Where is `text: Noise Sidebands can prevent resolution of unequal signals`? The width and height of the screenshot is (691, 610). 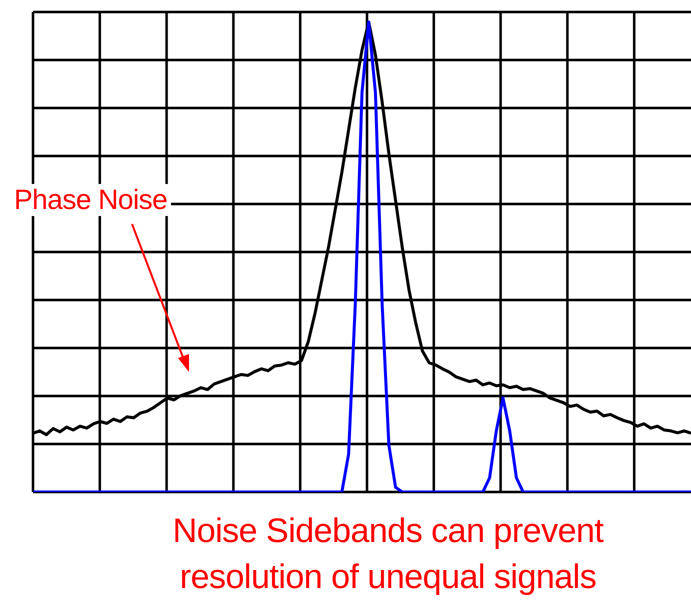 text: Noise Sidebands can prevent resolution of unequal signals is located at coordinates (388, 554).